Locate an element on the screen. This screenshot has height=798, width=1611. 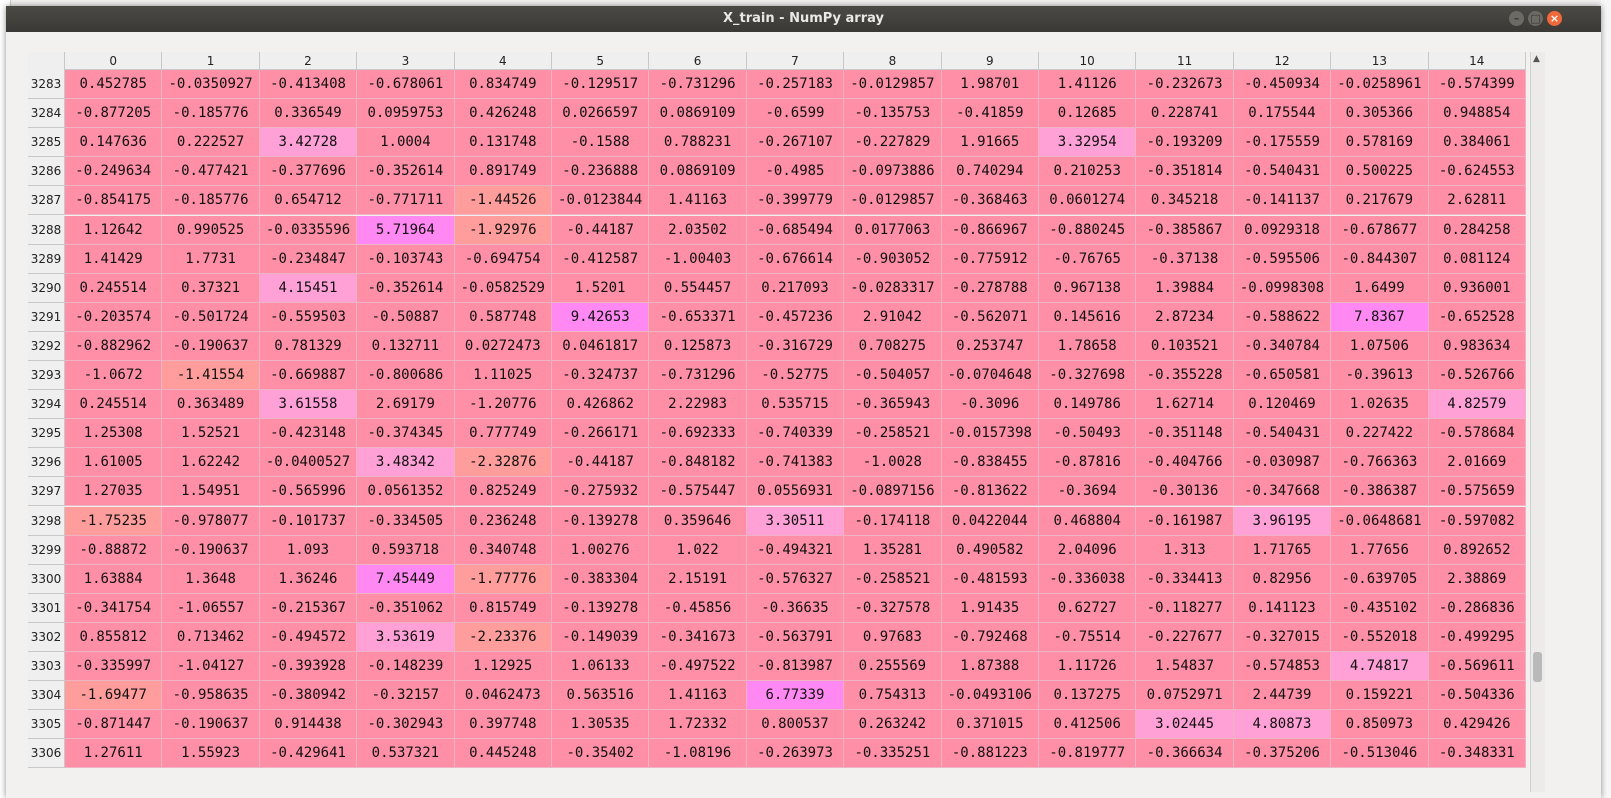
table-cell: -0.413408 is located at coordinates (308, 84).